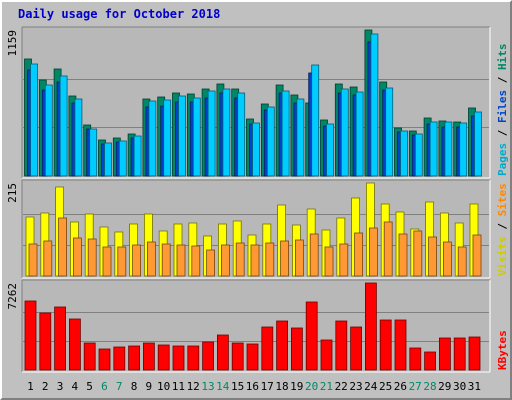 Image resolution: width=512 pixels, height=400 pixels. Describe the element at coordinates (119, 14) in the screenshot. I see `chart-title: Daily usage for October 2018` at that location.